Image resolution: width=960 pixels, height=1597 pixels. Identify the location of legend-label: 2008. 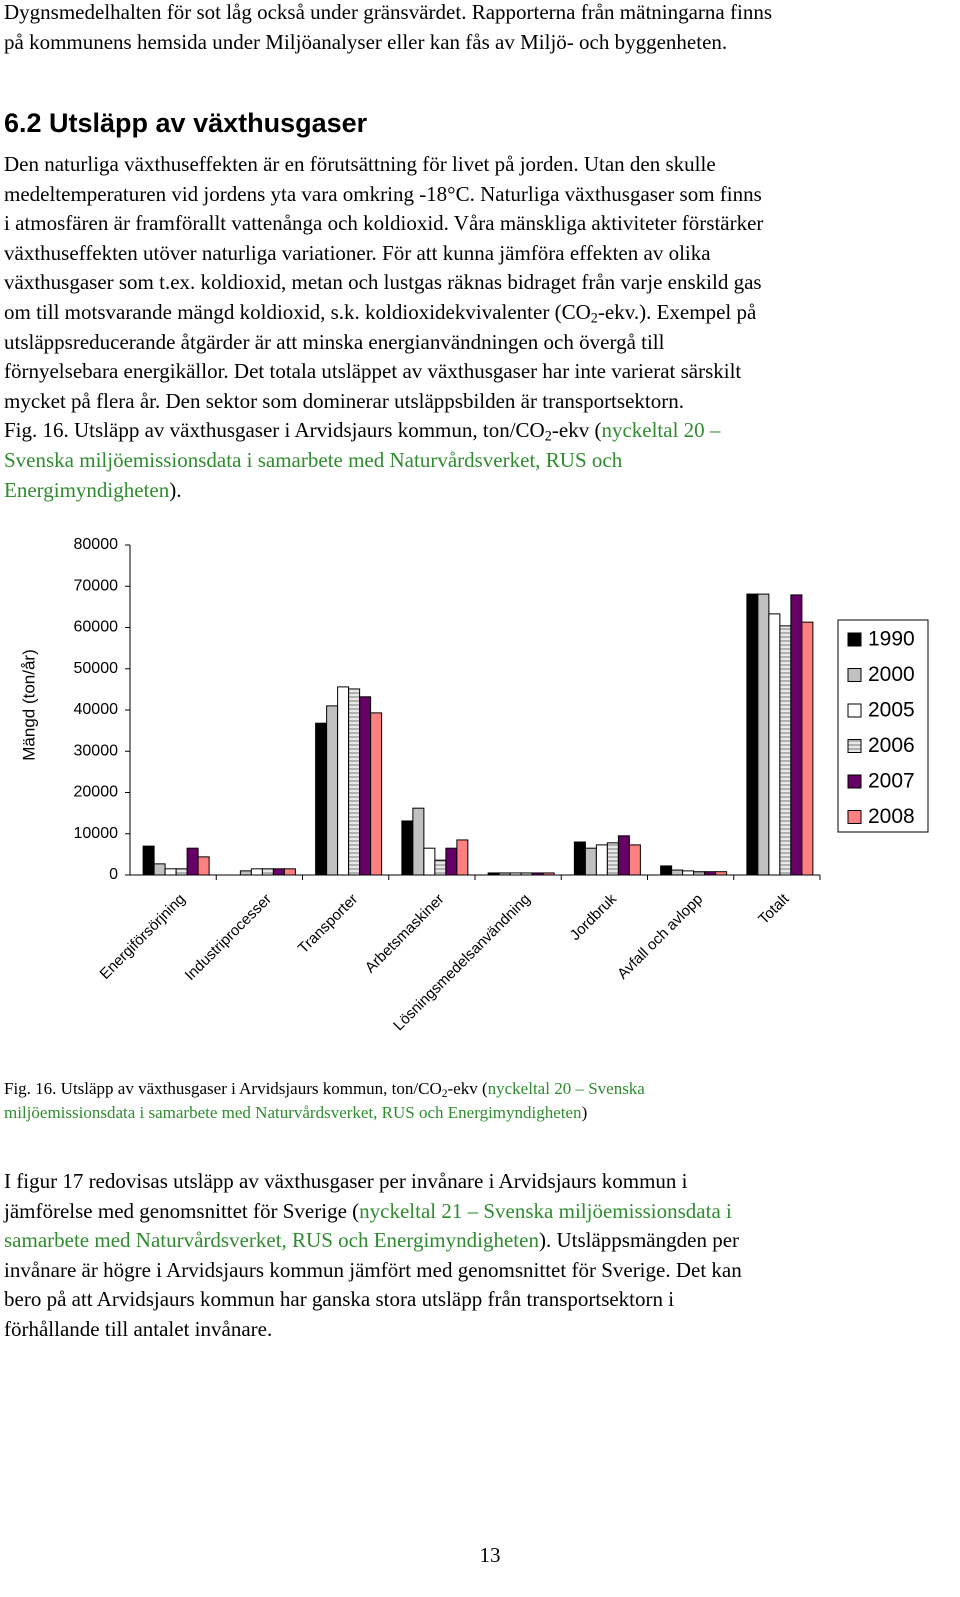
(891, 816).